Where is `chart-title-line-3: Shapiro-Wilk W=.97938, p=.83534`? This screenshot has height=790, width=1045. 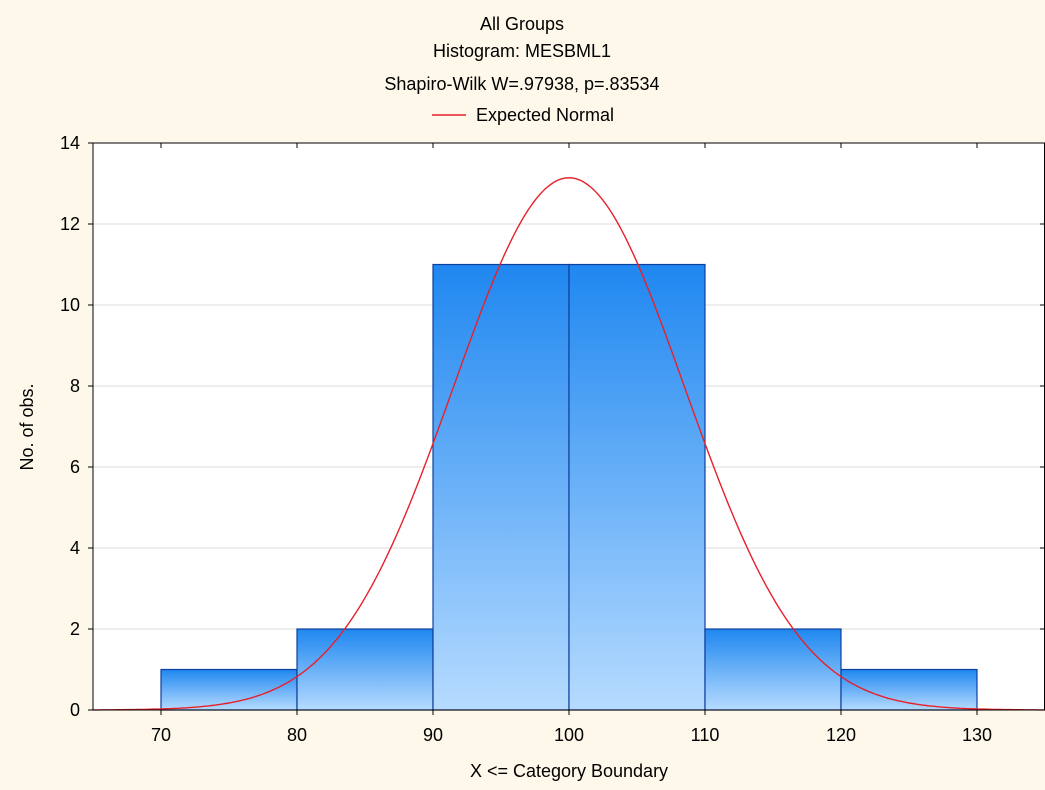
chart-title-line-3: Shapiro-Wilk W=.97938, p=.83534 is located at coordinates (521, 84).